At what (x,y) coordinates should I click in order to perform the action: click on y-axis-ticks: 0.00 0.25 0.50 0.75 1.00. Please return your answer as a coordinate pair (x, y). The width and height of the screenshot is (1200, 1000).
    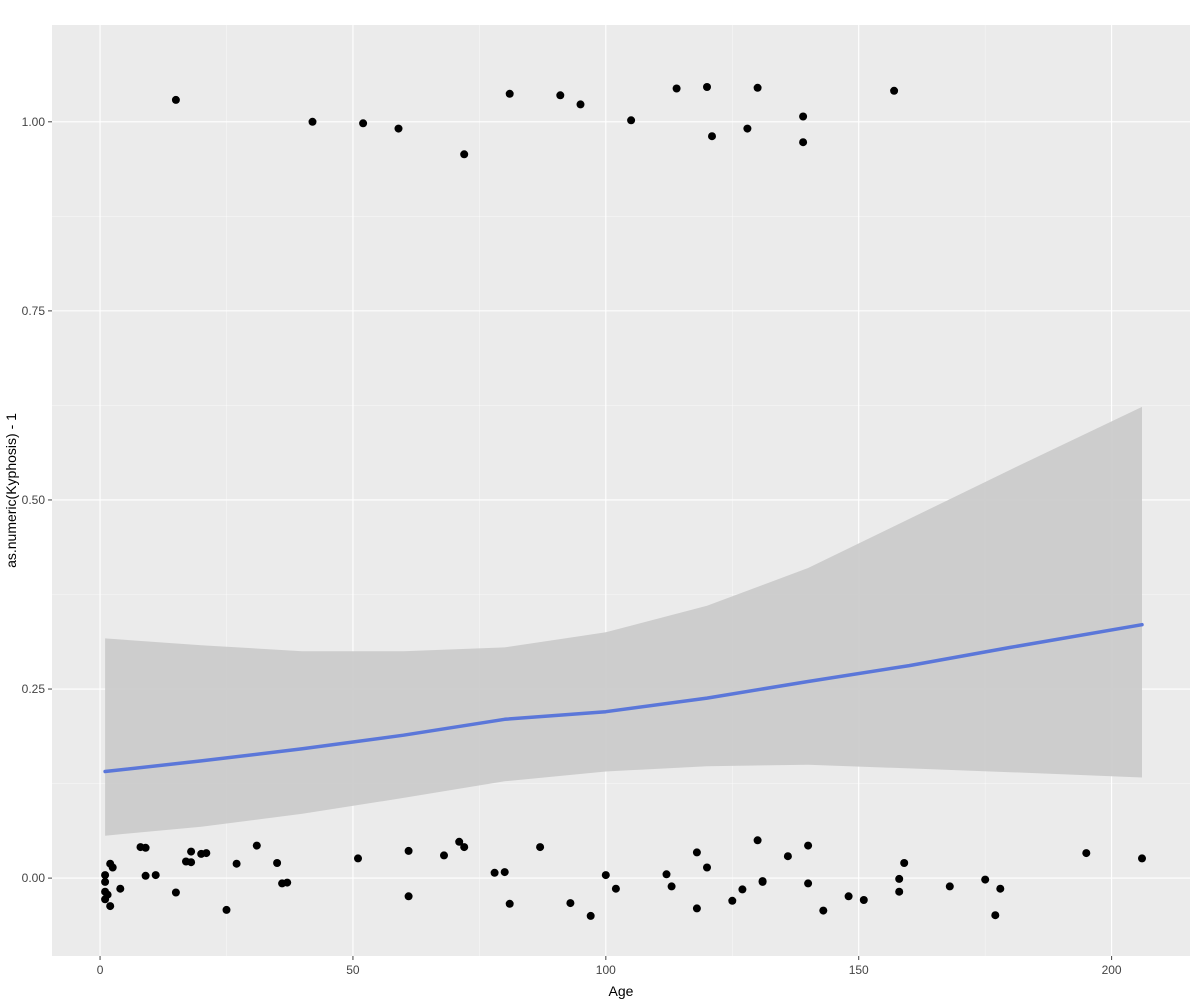
    Looking at the image, I should click on (37, 500).